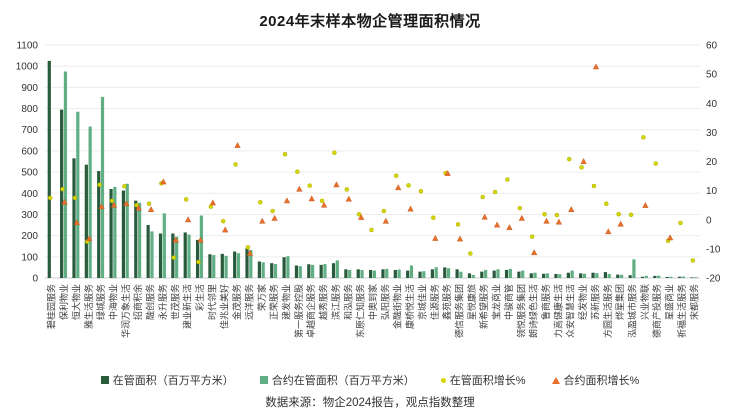 This screenshot has width=740, height=417. I want to click on x-axis-label: 苏新服务, so click(594, 302).